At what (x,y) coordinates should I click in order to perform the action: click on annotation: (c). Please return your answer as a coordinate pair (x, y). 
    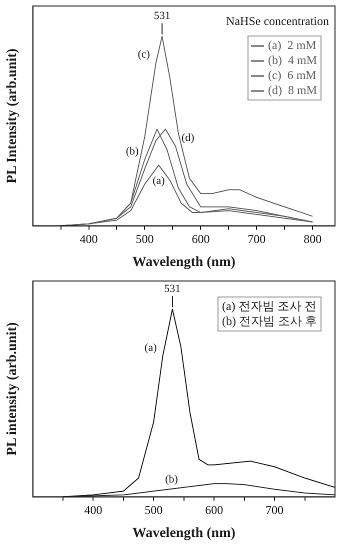
    Looking at the image, I should click on (144, 54).